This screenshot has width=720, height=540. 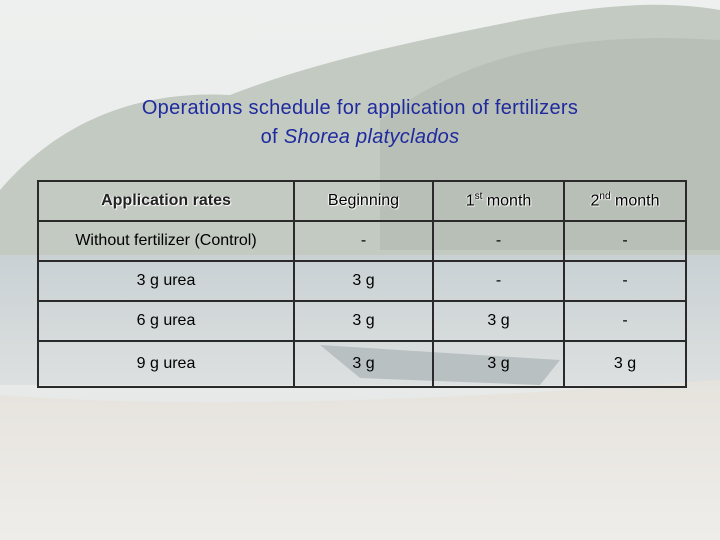 I want to click on header-cell: 1st month, so click(x=498, y=201).